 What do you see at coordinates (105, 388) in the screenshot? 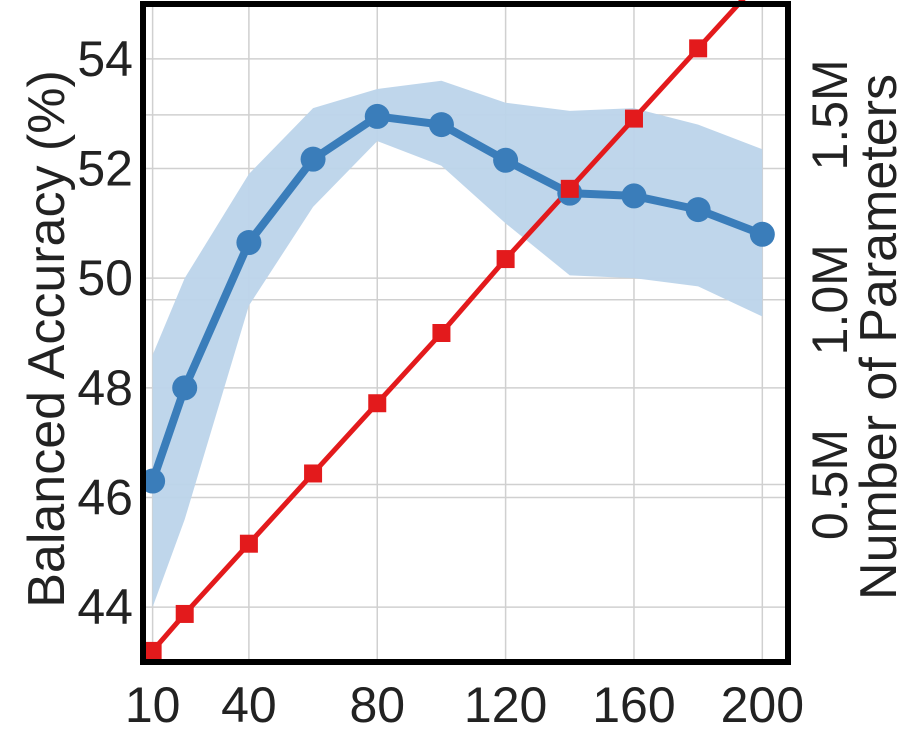
I see `y-tick-label-left: 48` at bounding box center [105, 388].